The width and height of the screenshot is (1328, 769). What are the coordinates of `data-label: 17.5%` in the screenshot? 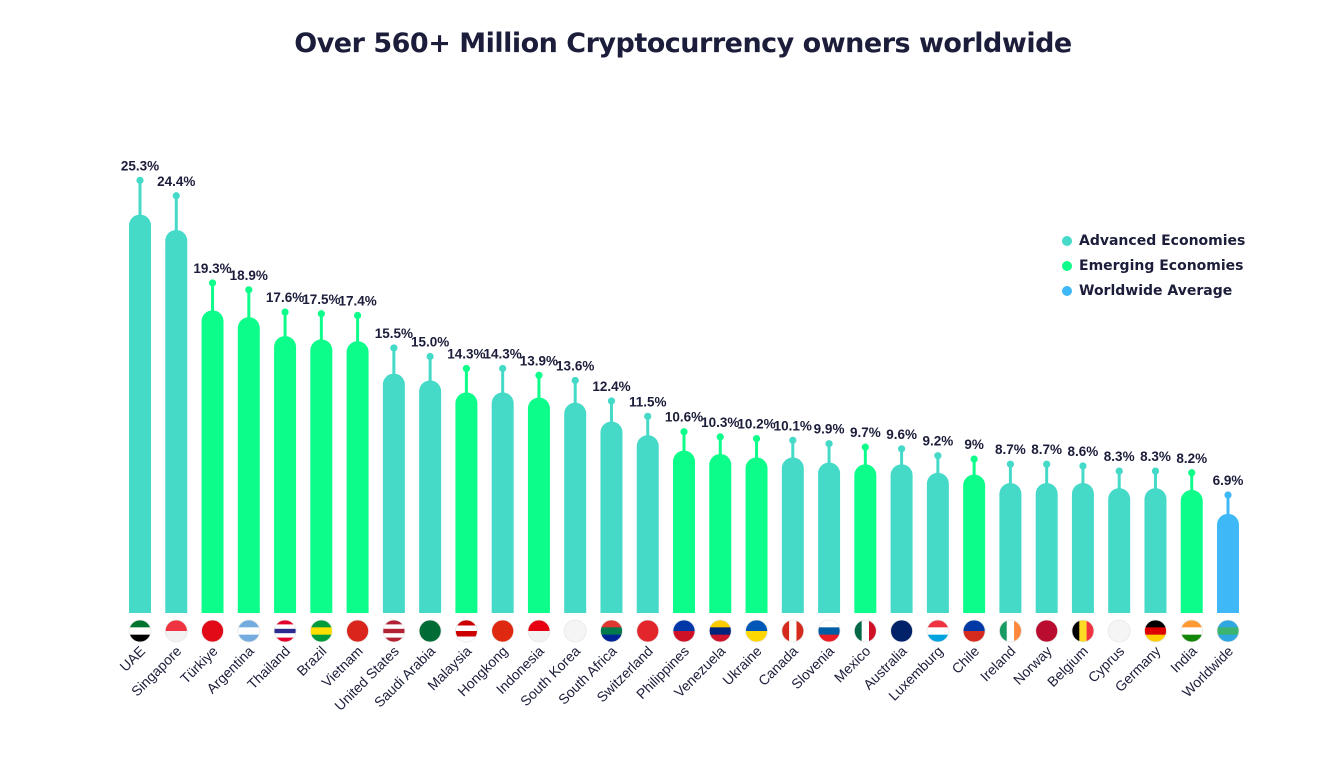 It's located at (321, 299).